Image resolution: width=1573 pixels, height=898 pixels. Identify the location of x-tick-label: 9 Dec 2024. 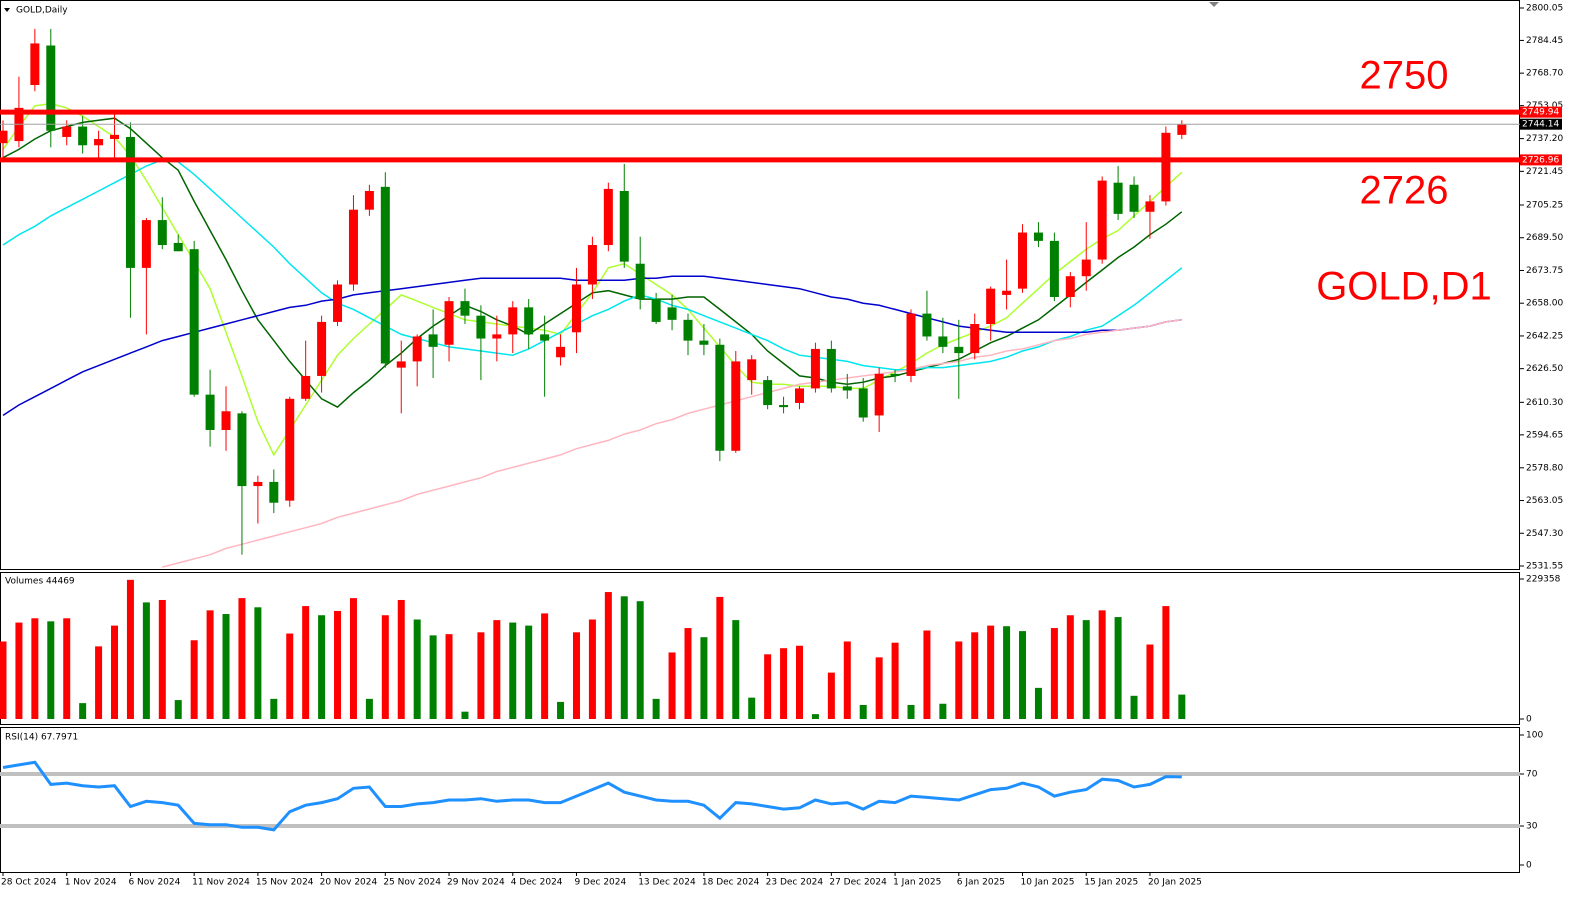
(600, 883).